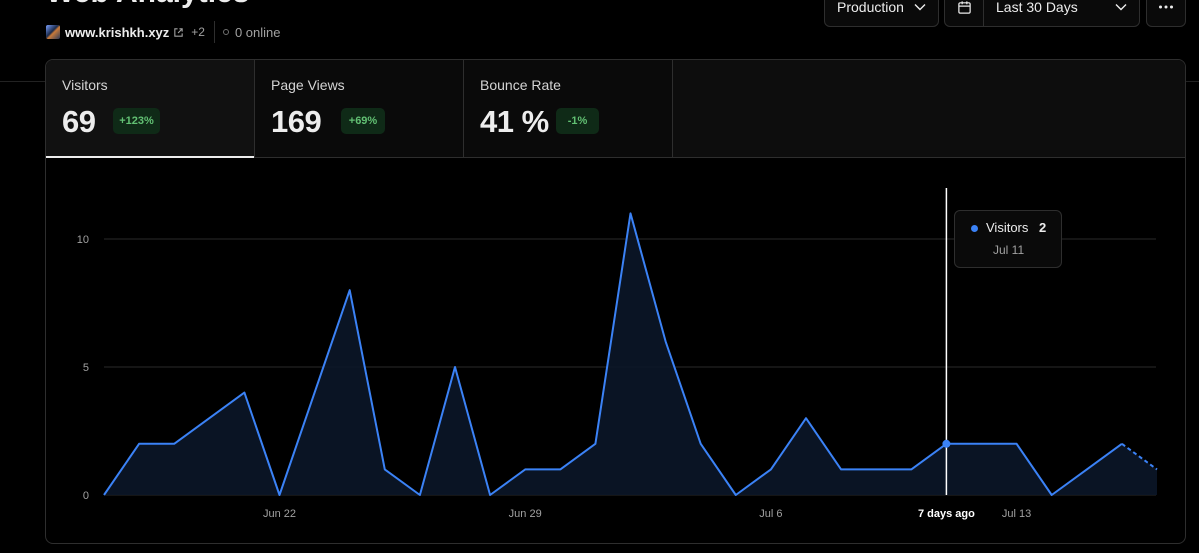  I want to click on tab-value: 69, so click(79, 121).